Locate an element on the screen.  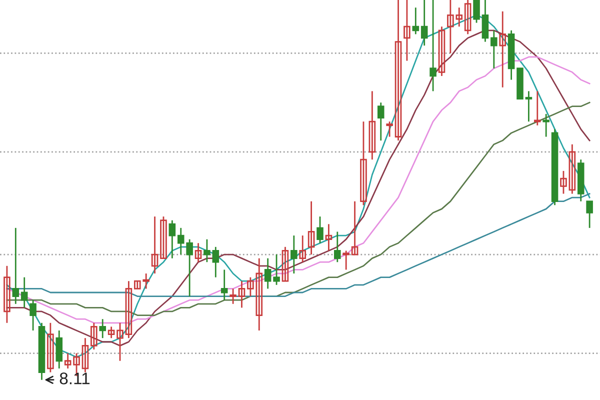
annotation: 8.11 is located at coordinates (75, 378).